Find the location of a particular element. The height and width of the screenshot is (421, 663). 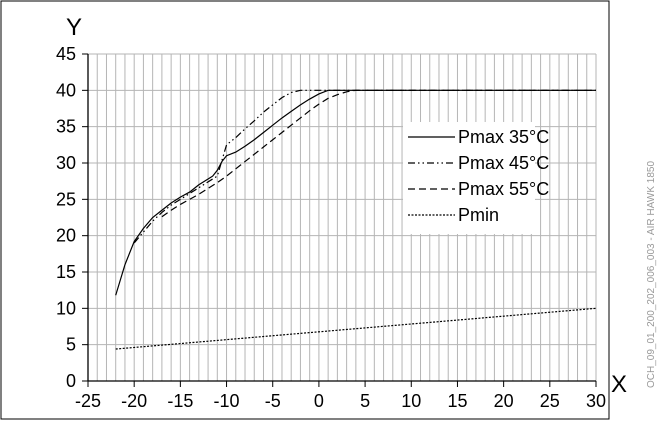

y-tick-label: 15 is located at coordinates (66, 272).